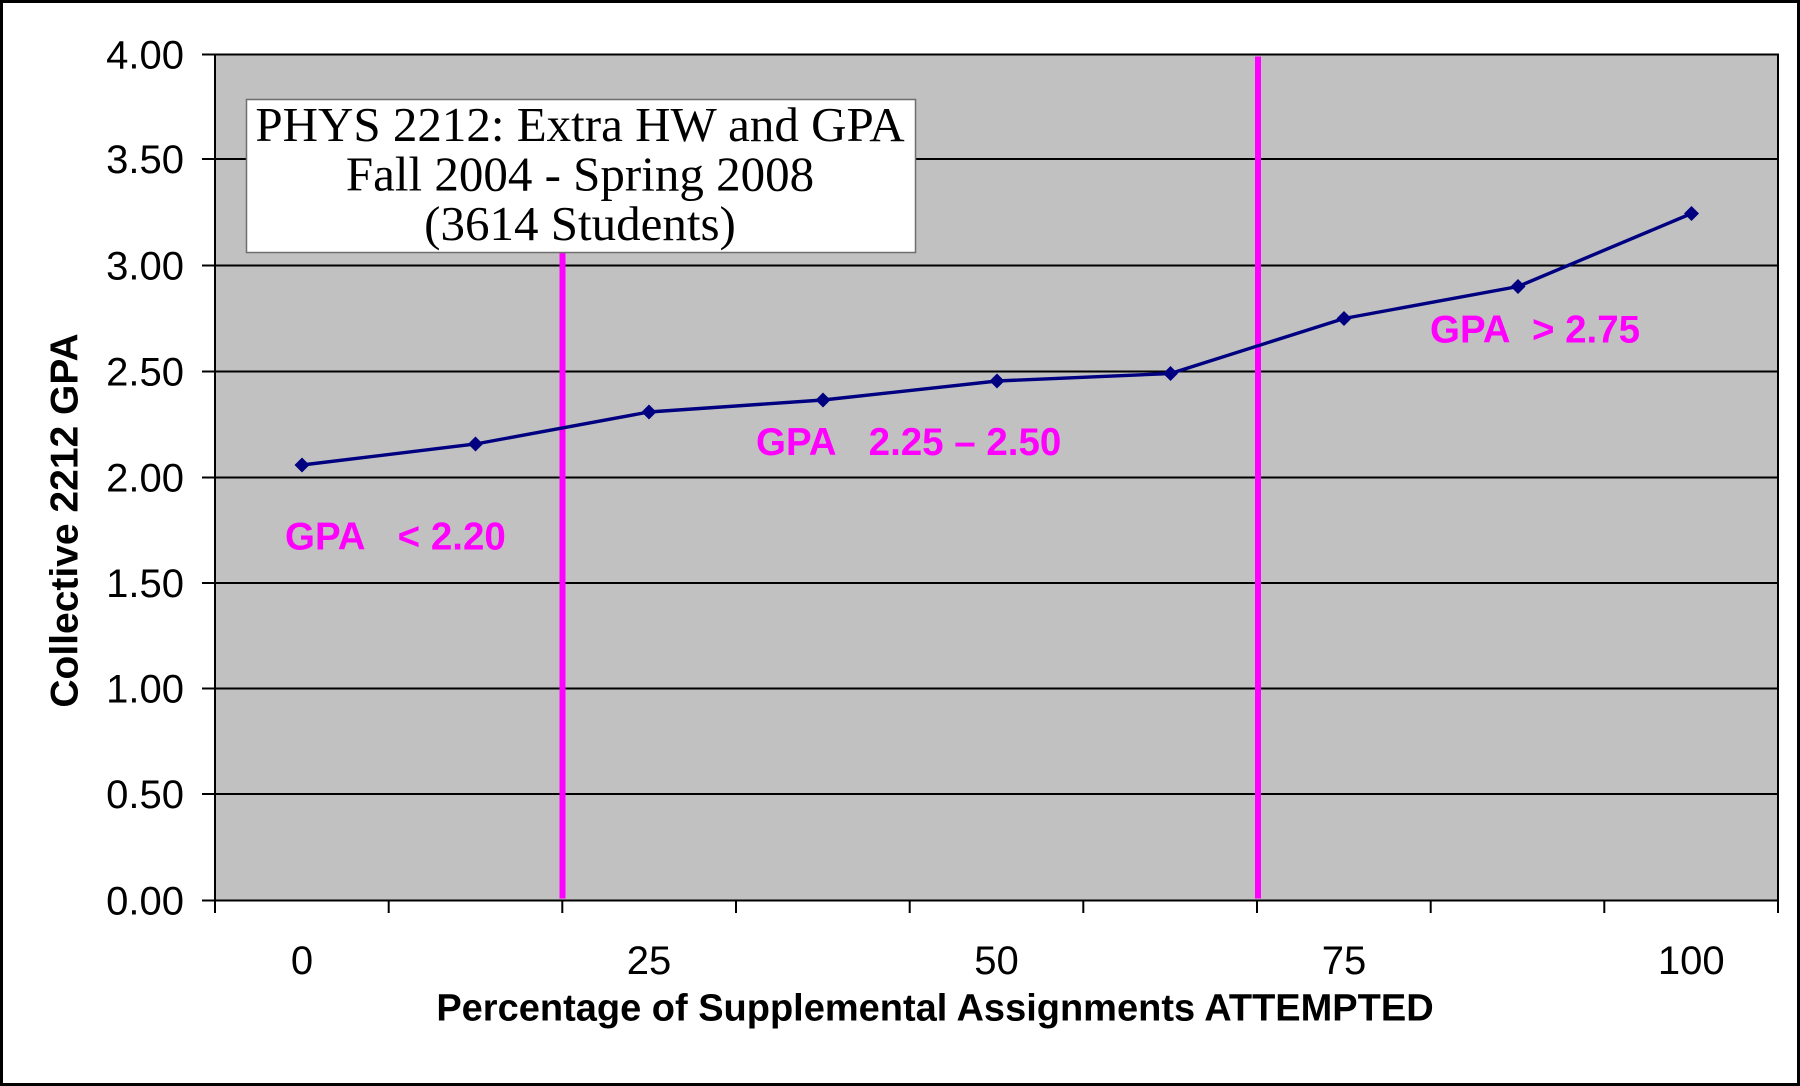 The height and width of the screenshot is (1086, 1800). What do you see at coordinates (145, 55) in the screenshot?
I see `svg-text: 4.00` at bounding box center [145, 55].